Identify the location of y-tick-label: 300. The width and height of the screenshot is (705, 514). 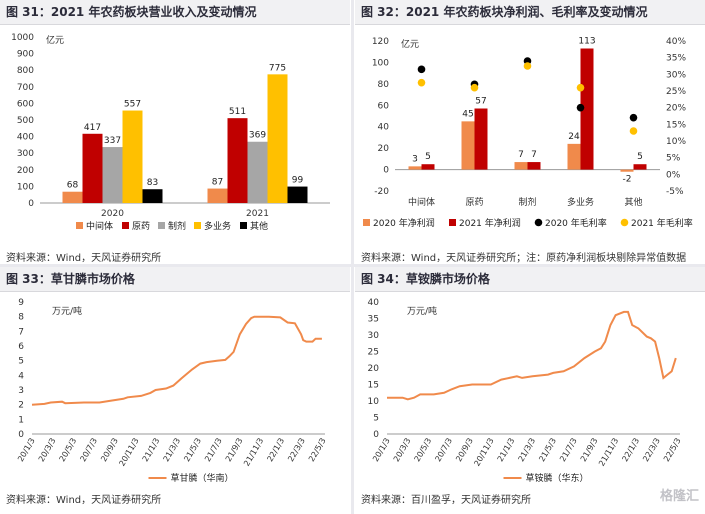
(25, 154).